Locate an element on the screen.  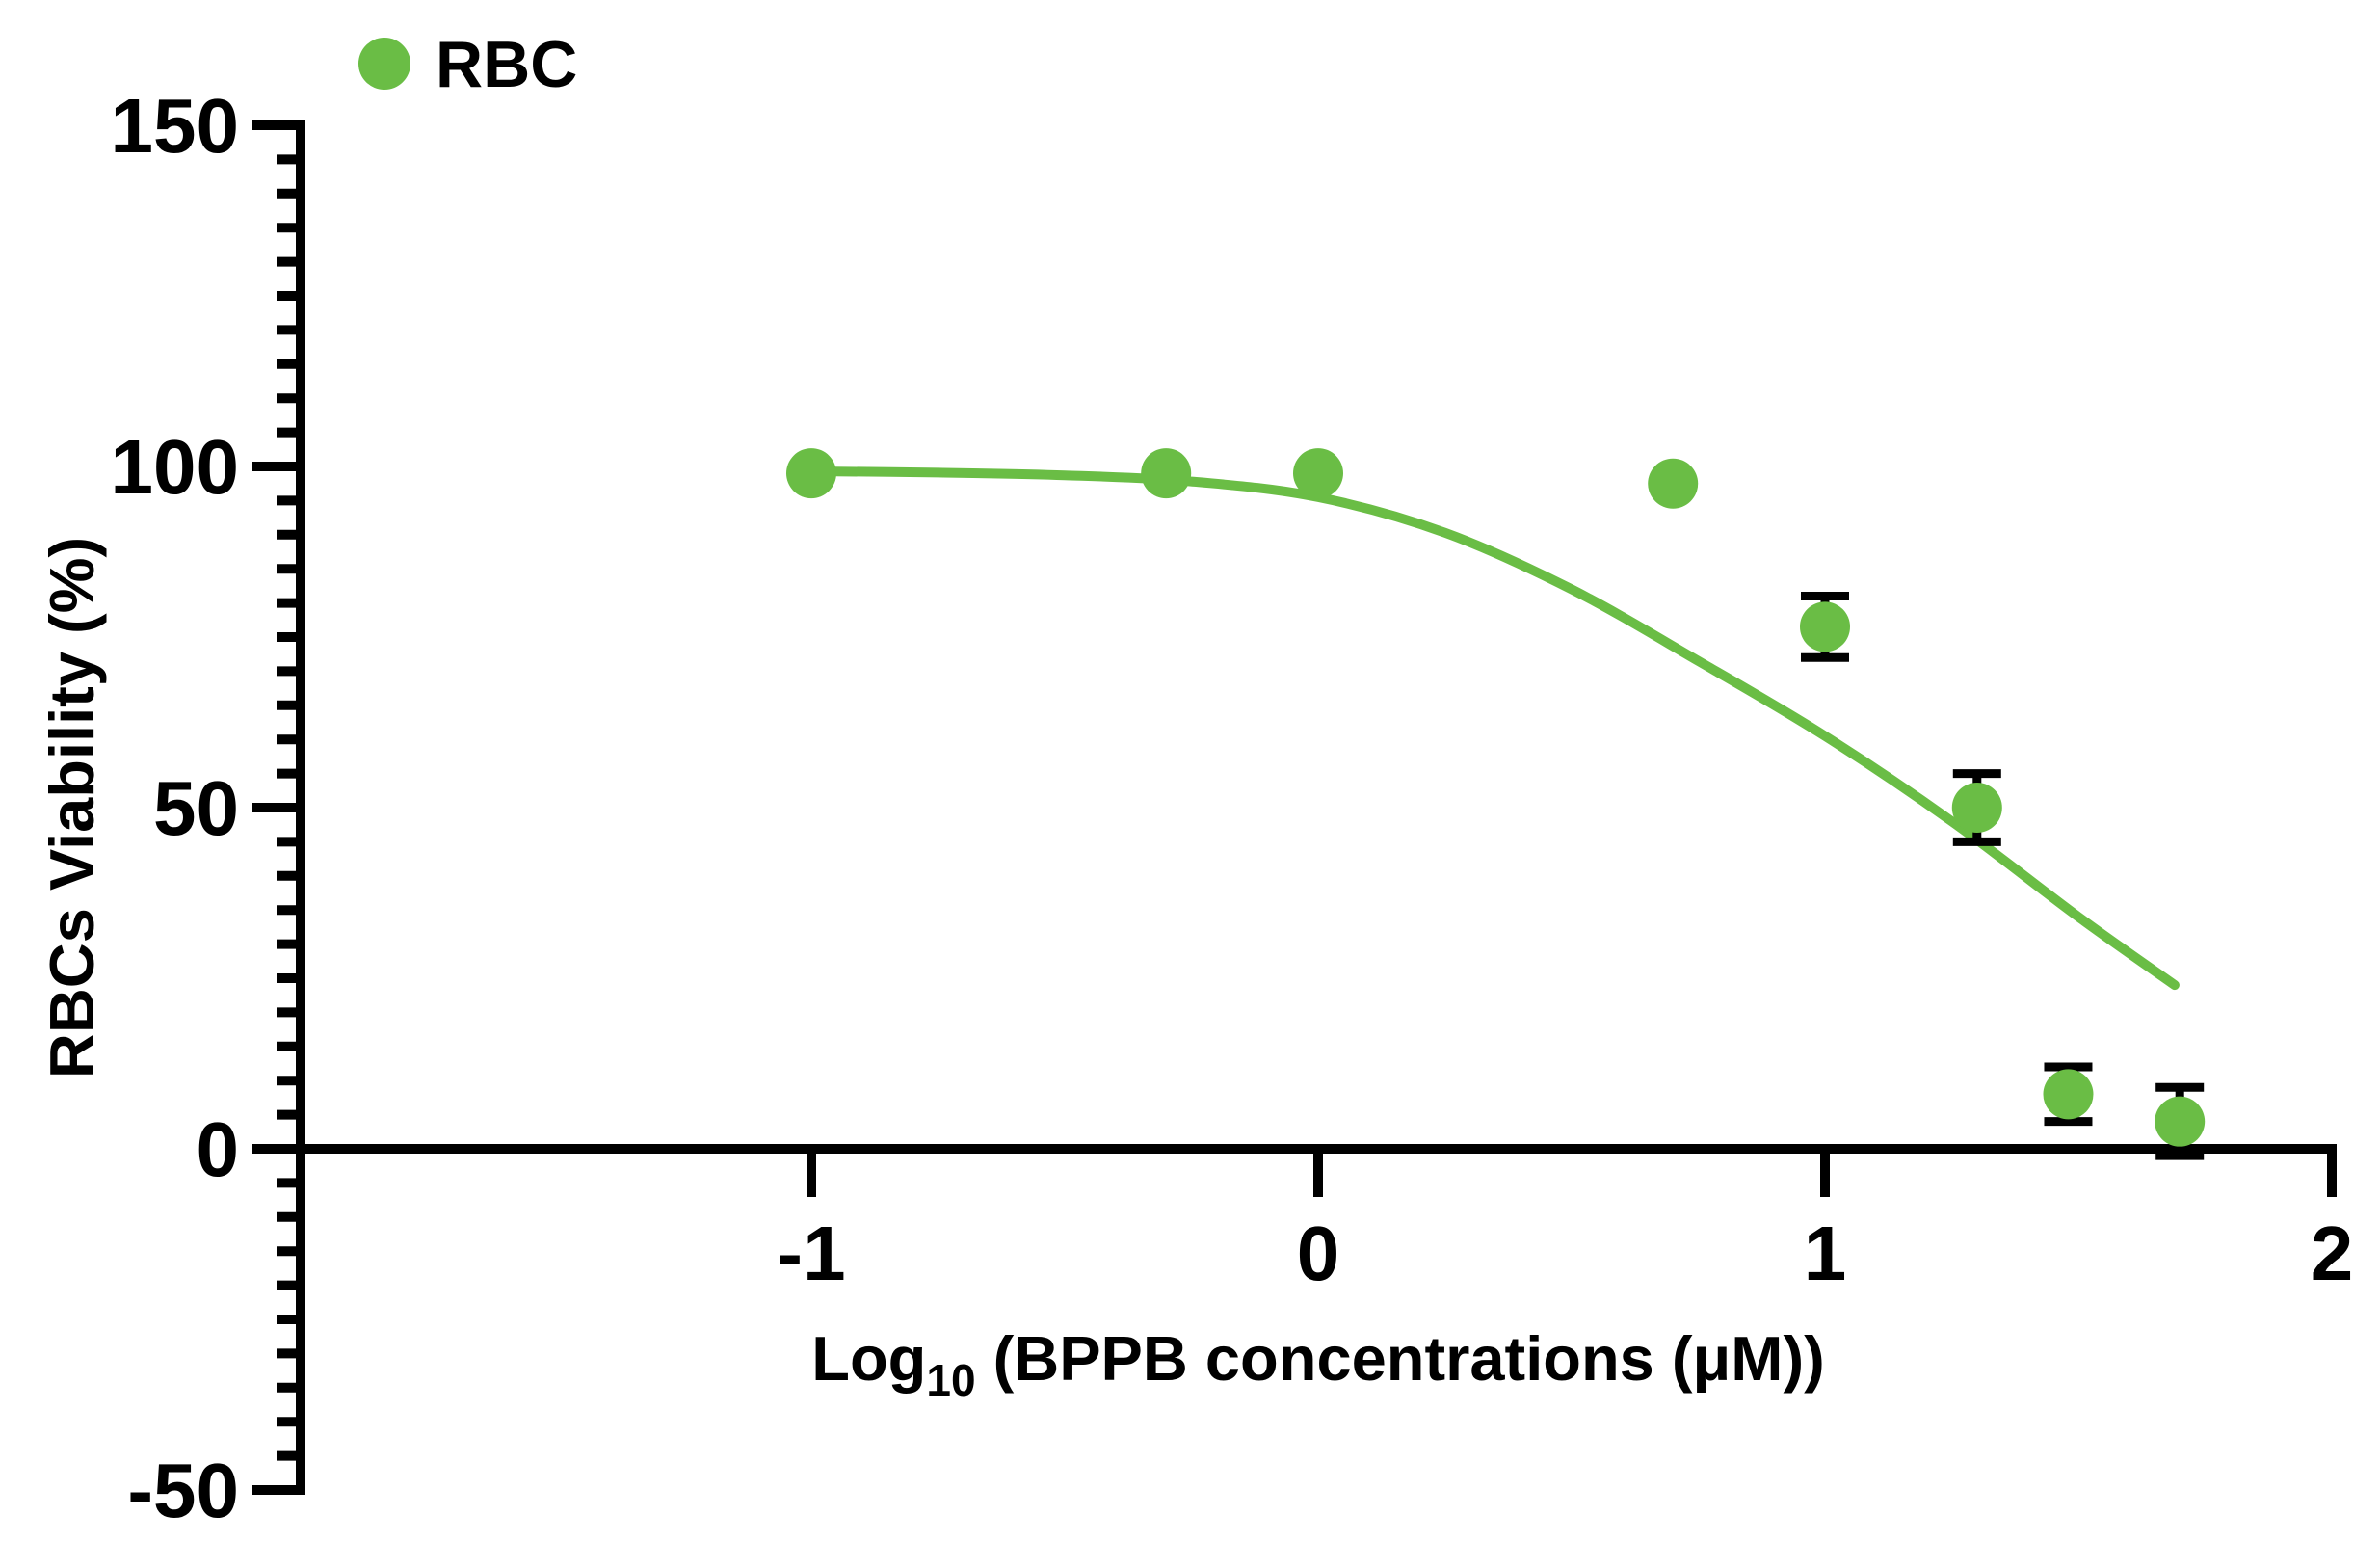
y-tick-labels: 150 100 50 0 -50 is located at coordinates (175, 808).